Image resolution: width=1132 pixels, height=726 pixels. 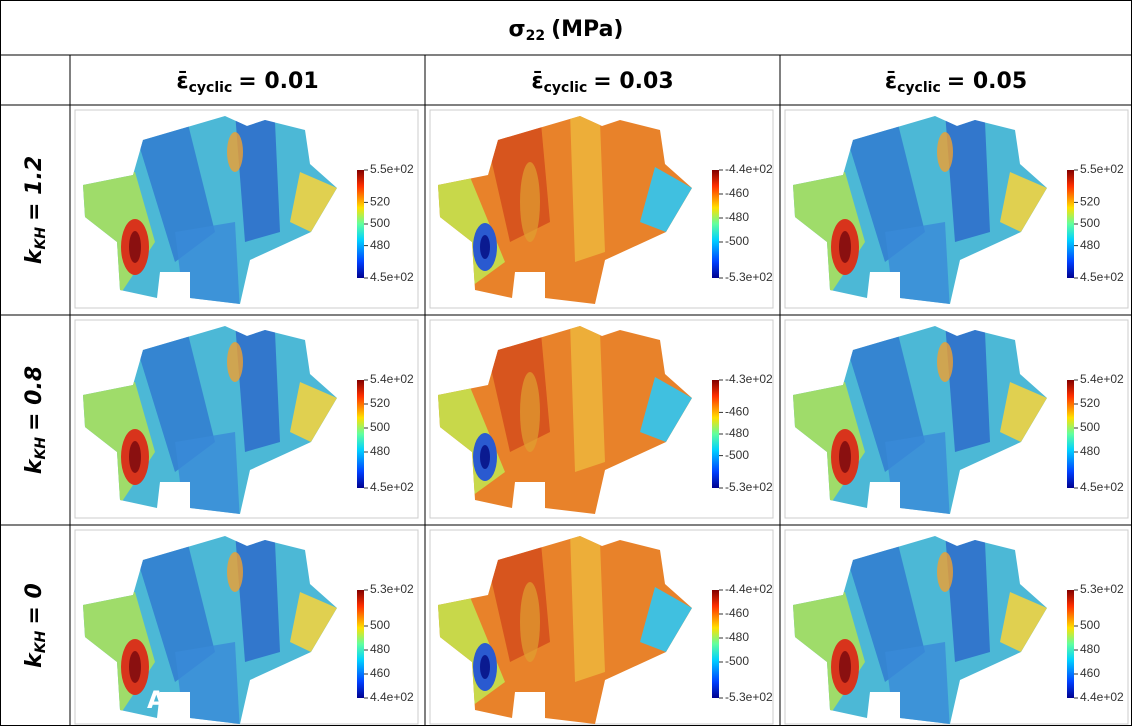 What do you see at coordinates (34, 398) in the screenshot?
I see `row-header-rest: = 0.8` at bounding box center [34, 398].